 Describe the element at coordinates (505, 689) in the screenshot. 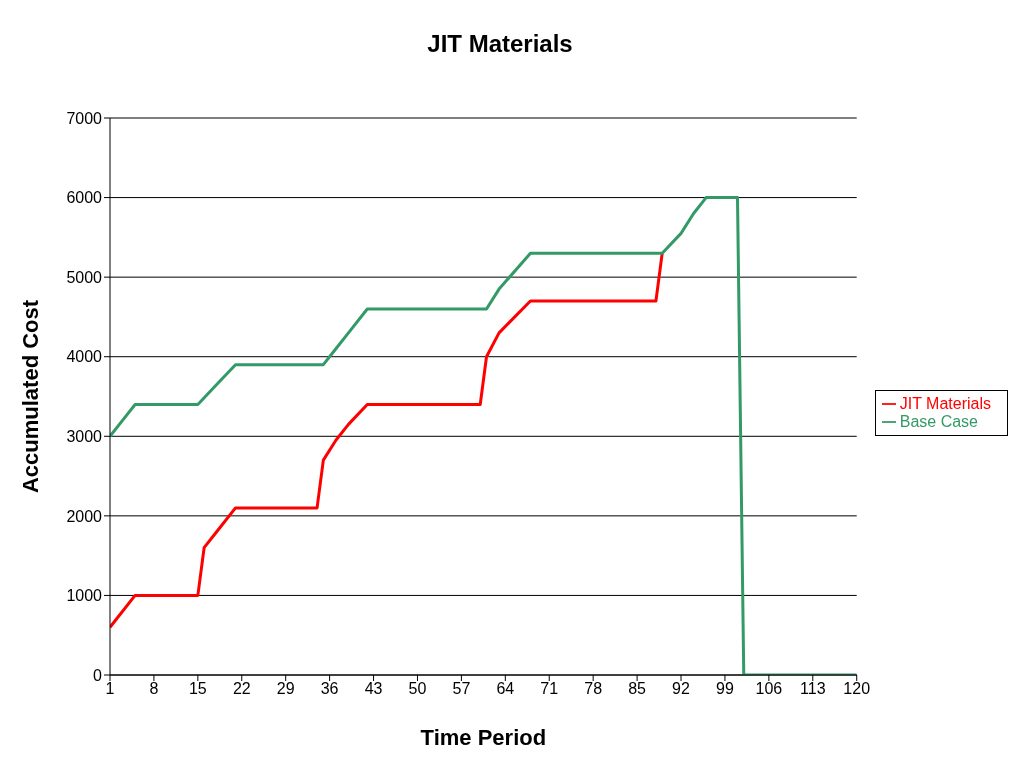

I see `x-tick-label: 64` at that location.